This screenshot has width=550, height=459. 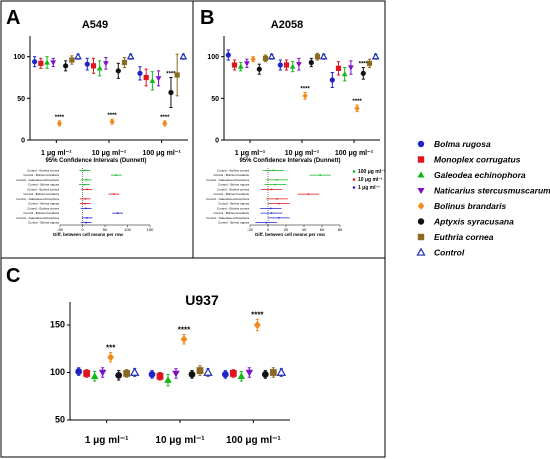 I want to click on ci-legend-label: 100 μg ml⁻¹, so click(x=372, y=172).